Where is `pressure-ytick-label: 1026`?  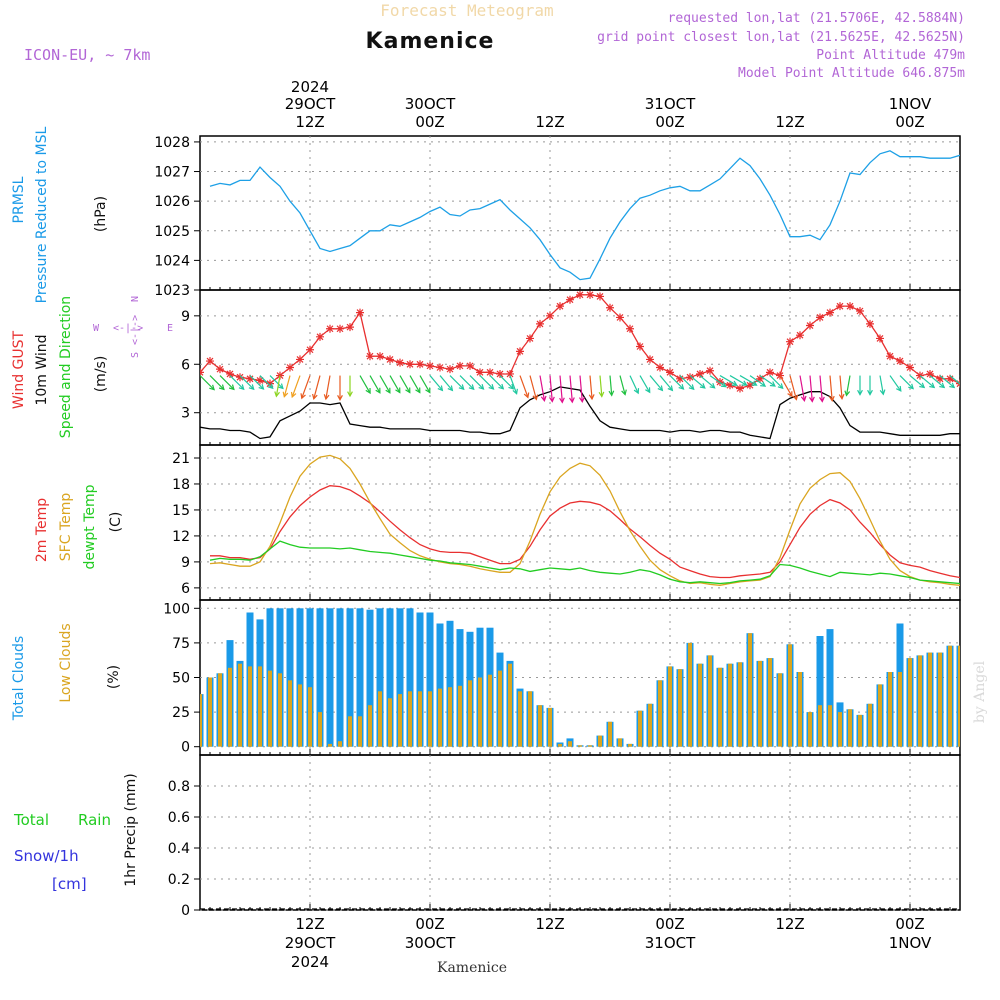 pressure-ytick-label: 1026 is located at coordinates (172, 202).